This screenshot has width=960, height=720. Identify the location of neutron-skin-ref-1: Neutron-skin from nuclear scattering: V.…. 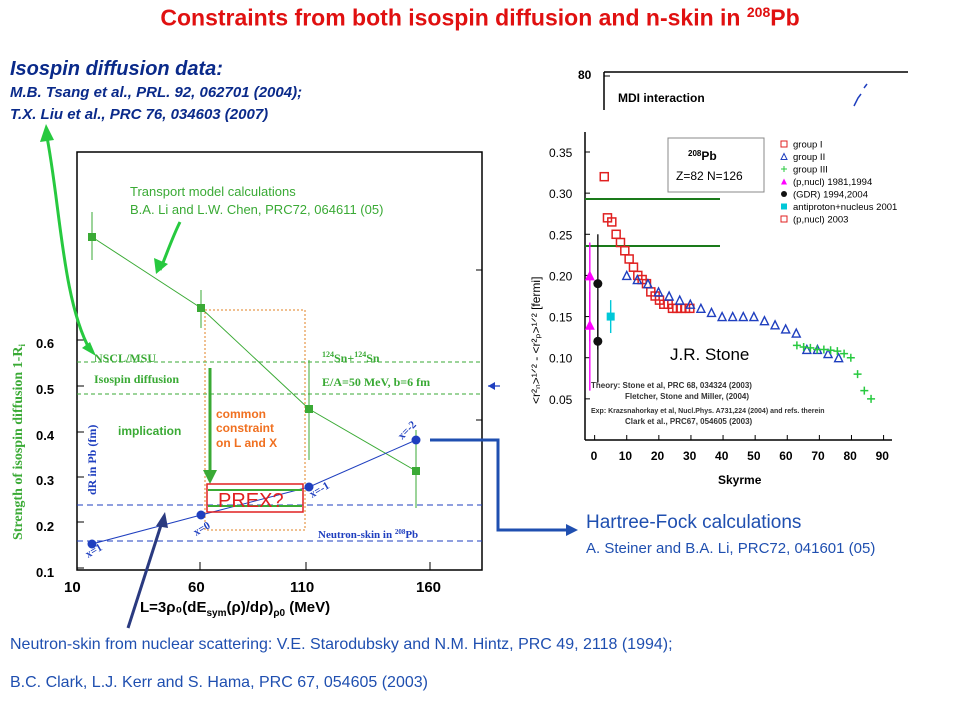
(341, 644).